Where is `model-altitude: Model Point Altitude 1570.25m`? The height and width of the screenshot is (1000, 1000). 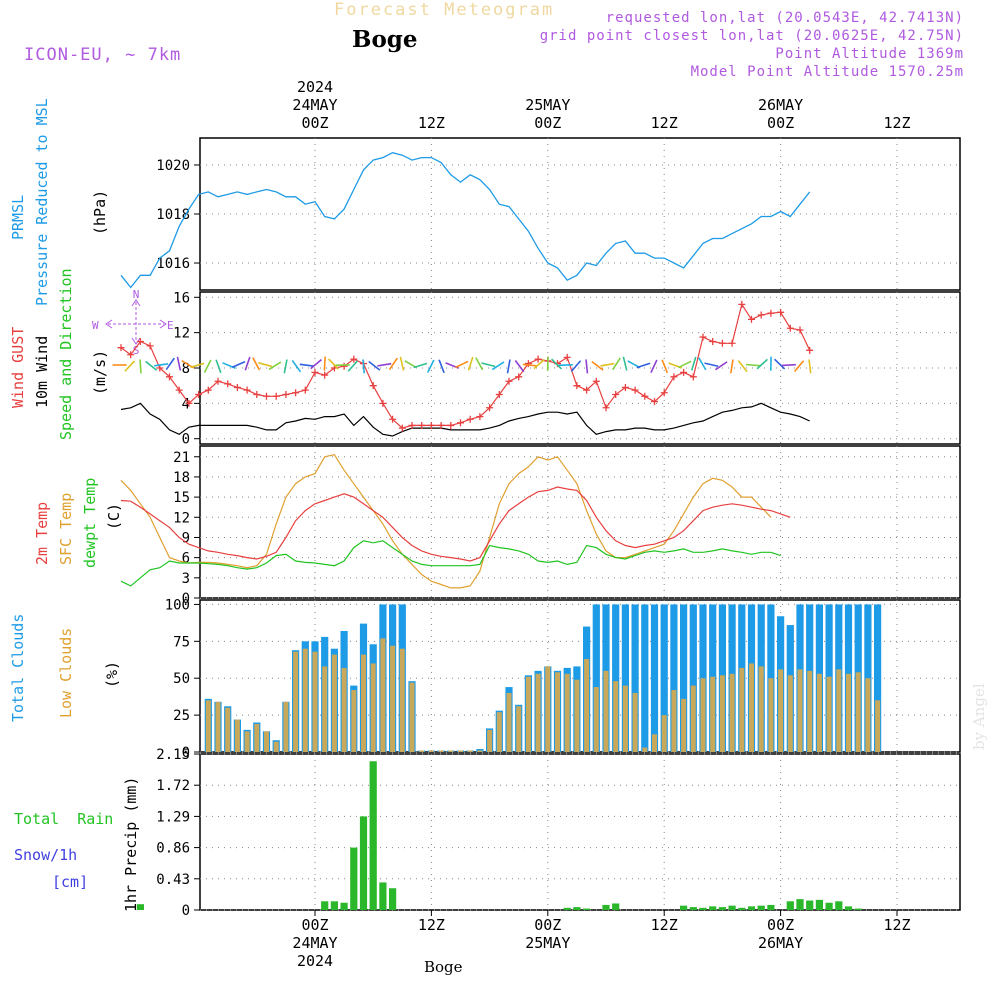
model-altitude: Model Point Altitude 1570.25m is located at coordinates (827, 72).